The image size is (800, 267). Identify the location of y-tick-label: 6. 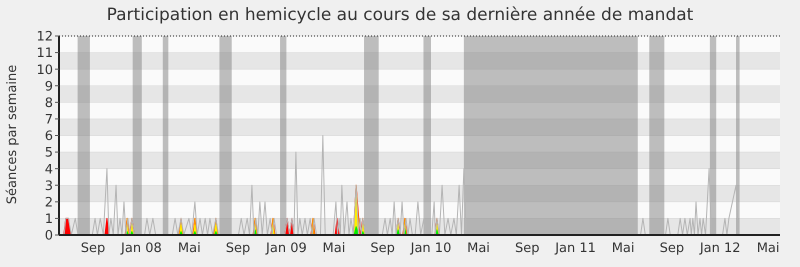
(48, 136).